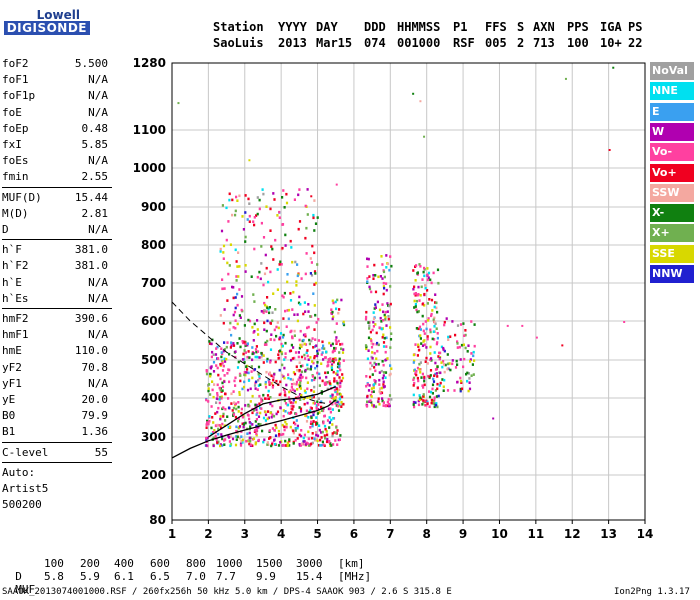  Describe the element at coordinates (91, 351) in the screenshot. I see `param-value: 110.0` at that location.